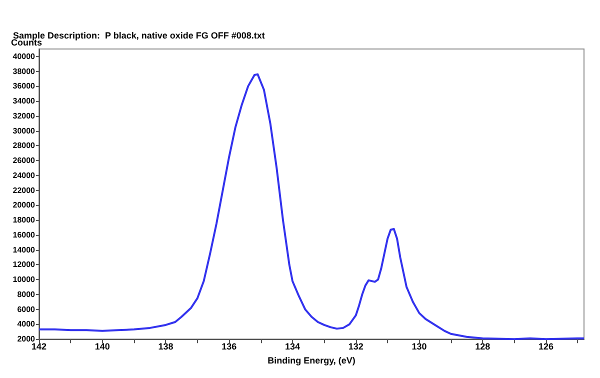  Describe the element at coordinates (139, 35) in the screenshot. I see `chart-title: Sample Description: P black, native oxide FG OFF #008.txt` at that location.